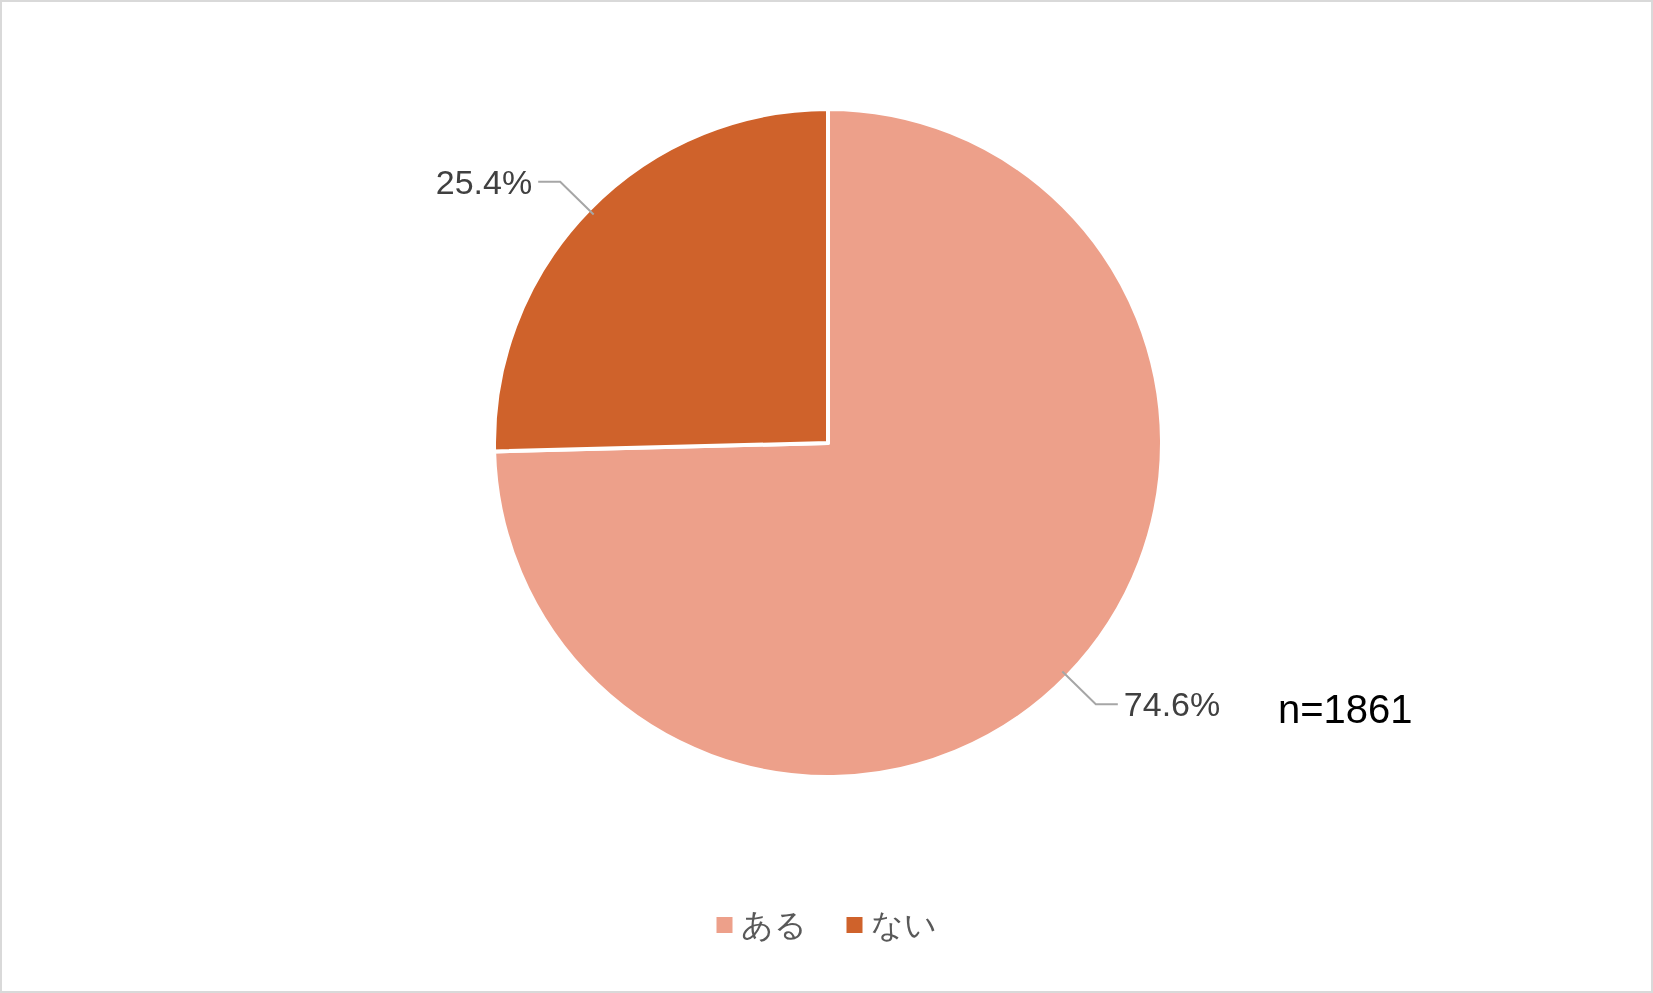 This screenshot has height=993, width=1653. Describe the element at coordinates (1172, 704) in the screenshot. I see `data-label: 74.6%` at that location.